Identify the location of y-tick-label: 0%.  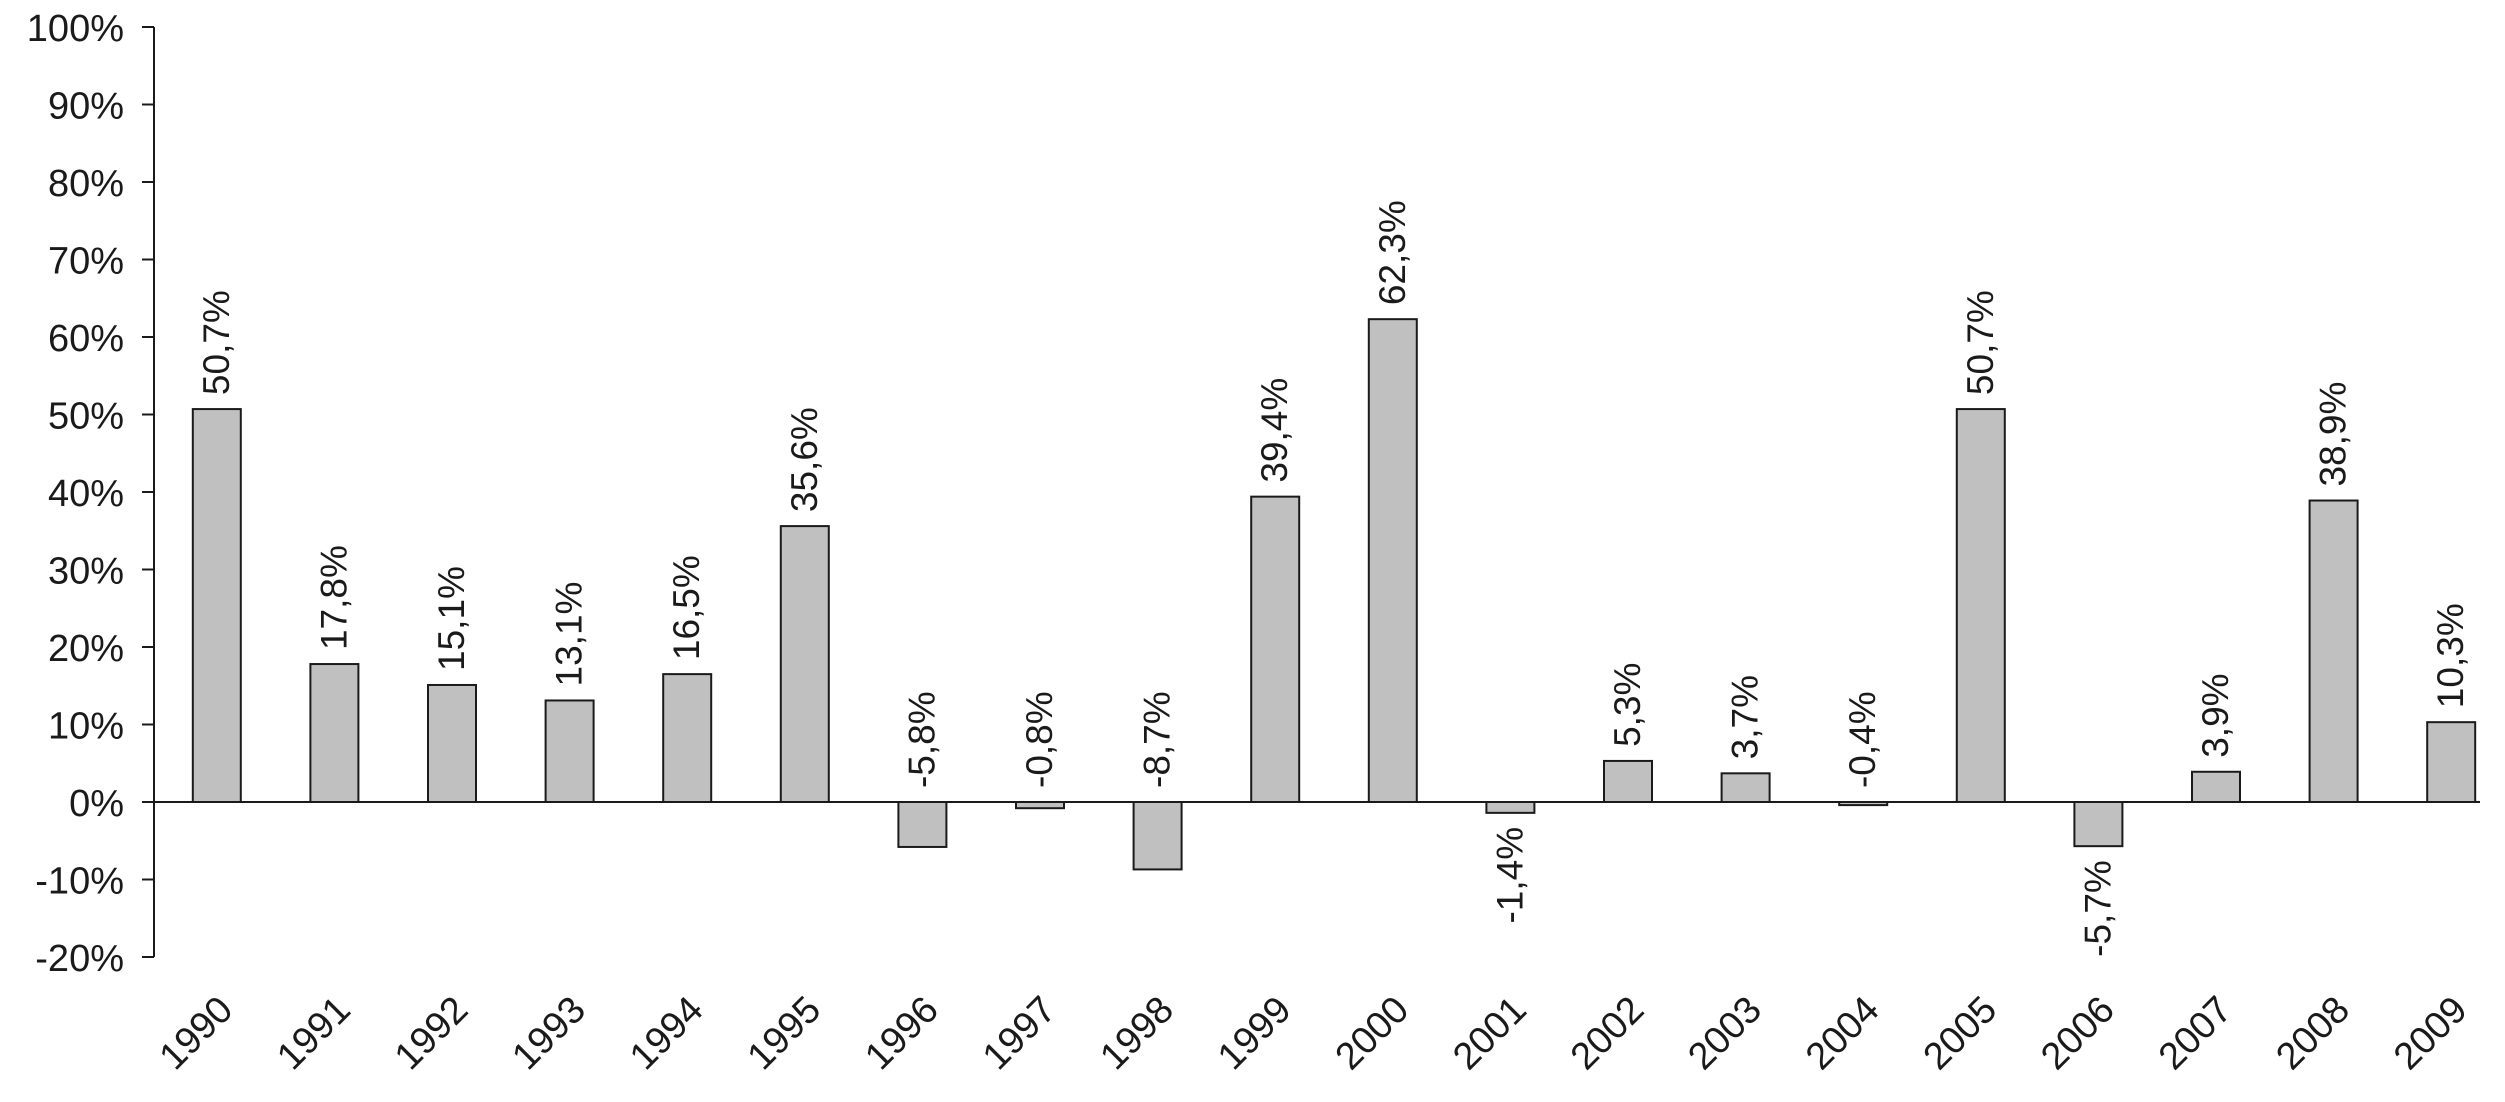
(96, 804).